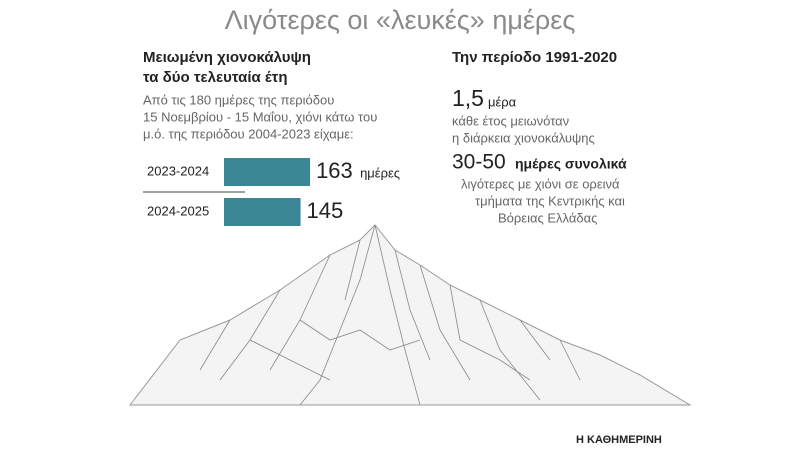 This screenshot has height=450, width=800. Describe the element at coordinates (380, 172) in the screenshot. I see `value-unit: ημέρες` at that location.